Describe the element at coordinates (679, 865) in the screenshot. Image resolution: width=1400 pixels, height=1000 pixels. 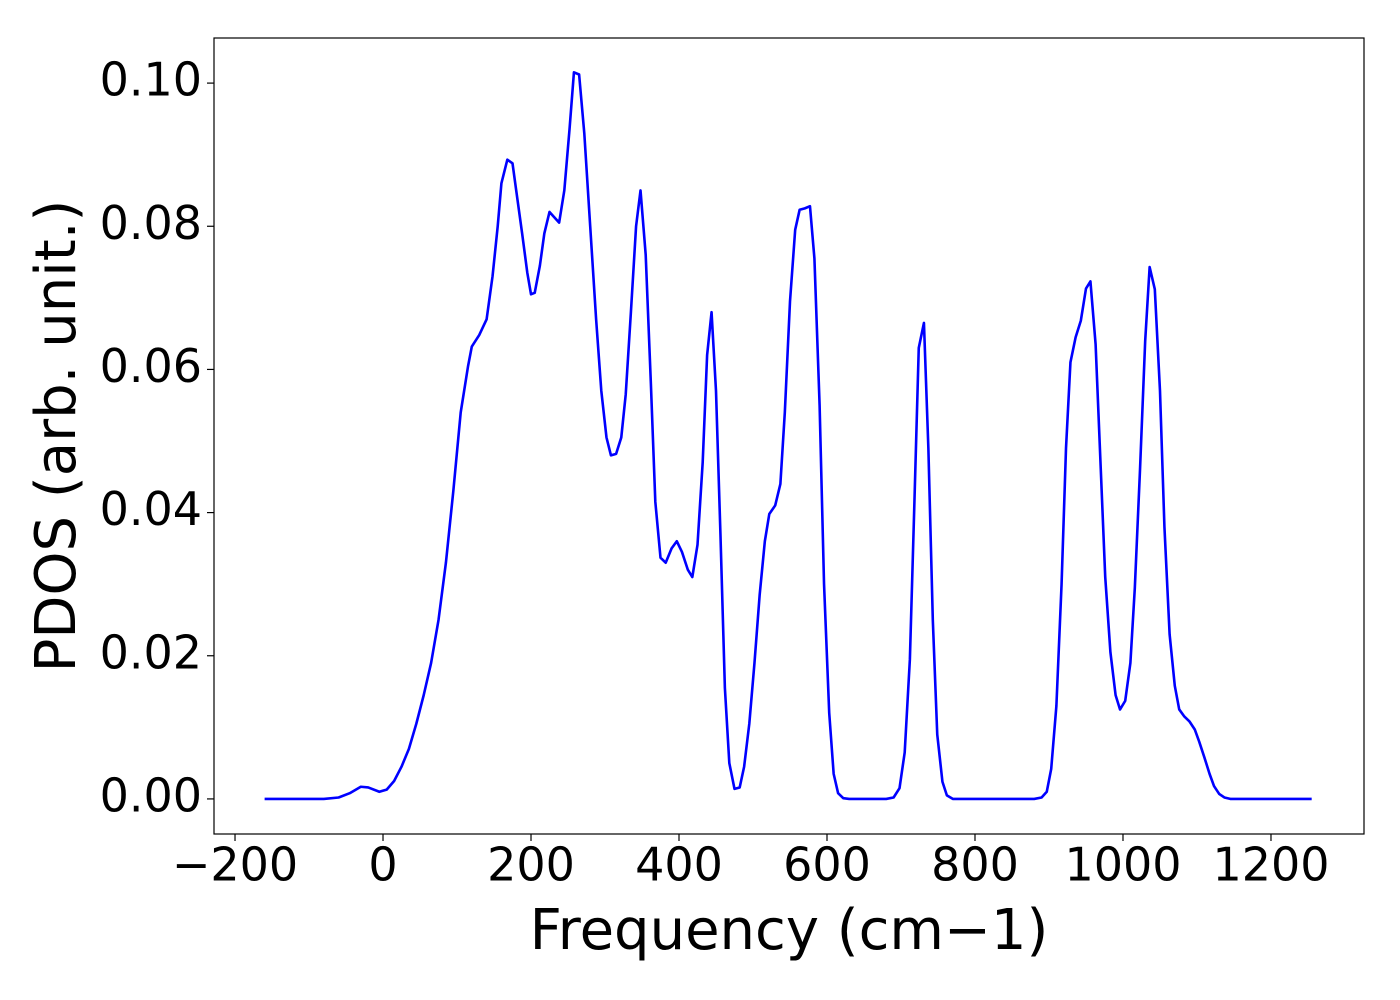
I see `x-tick-label: 400` at that location.